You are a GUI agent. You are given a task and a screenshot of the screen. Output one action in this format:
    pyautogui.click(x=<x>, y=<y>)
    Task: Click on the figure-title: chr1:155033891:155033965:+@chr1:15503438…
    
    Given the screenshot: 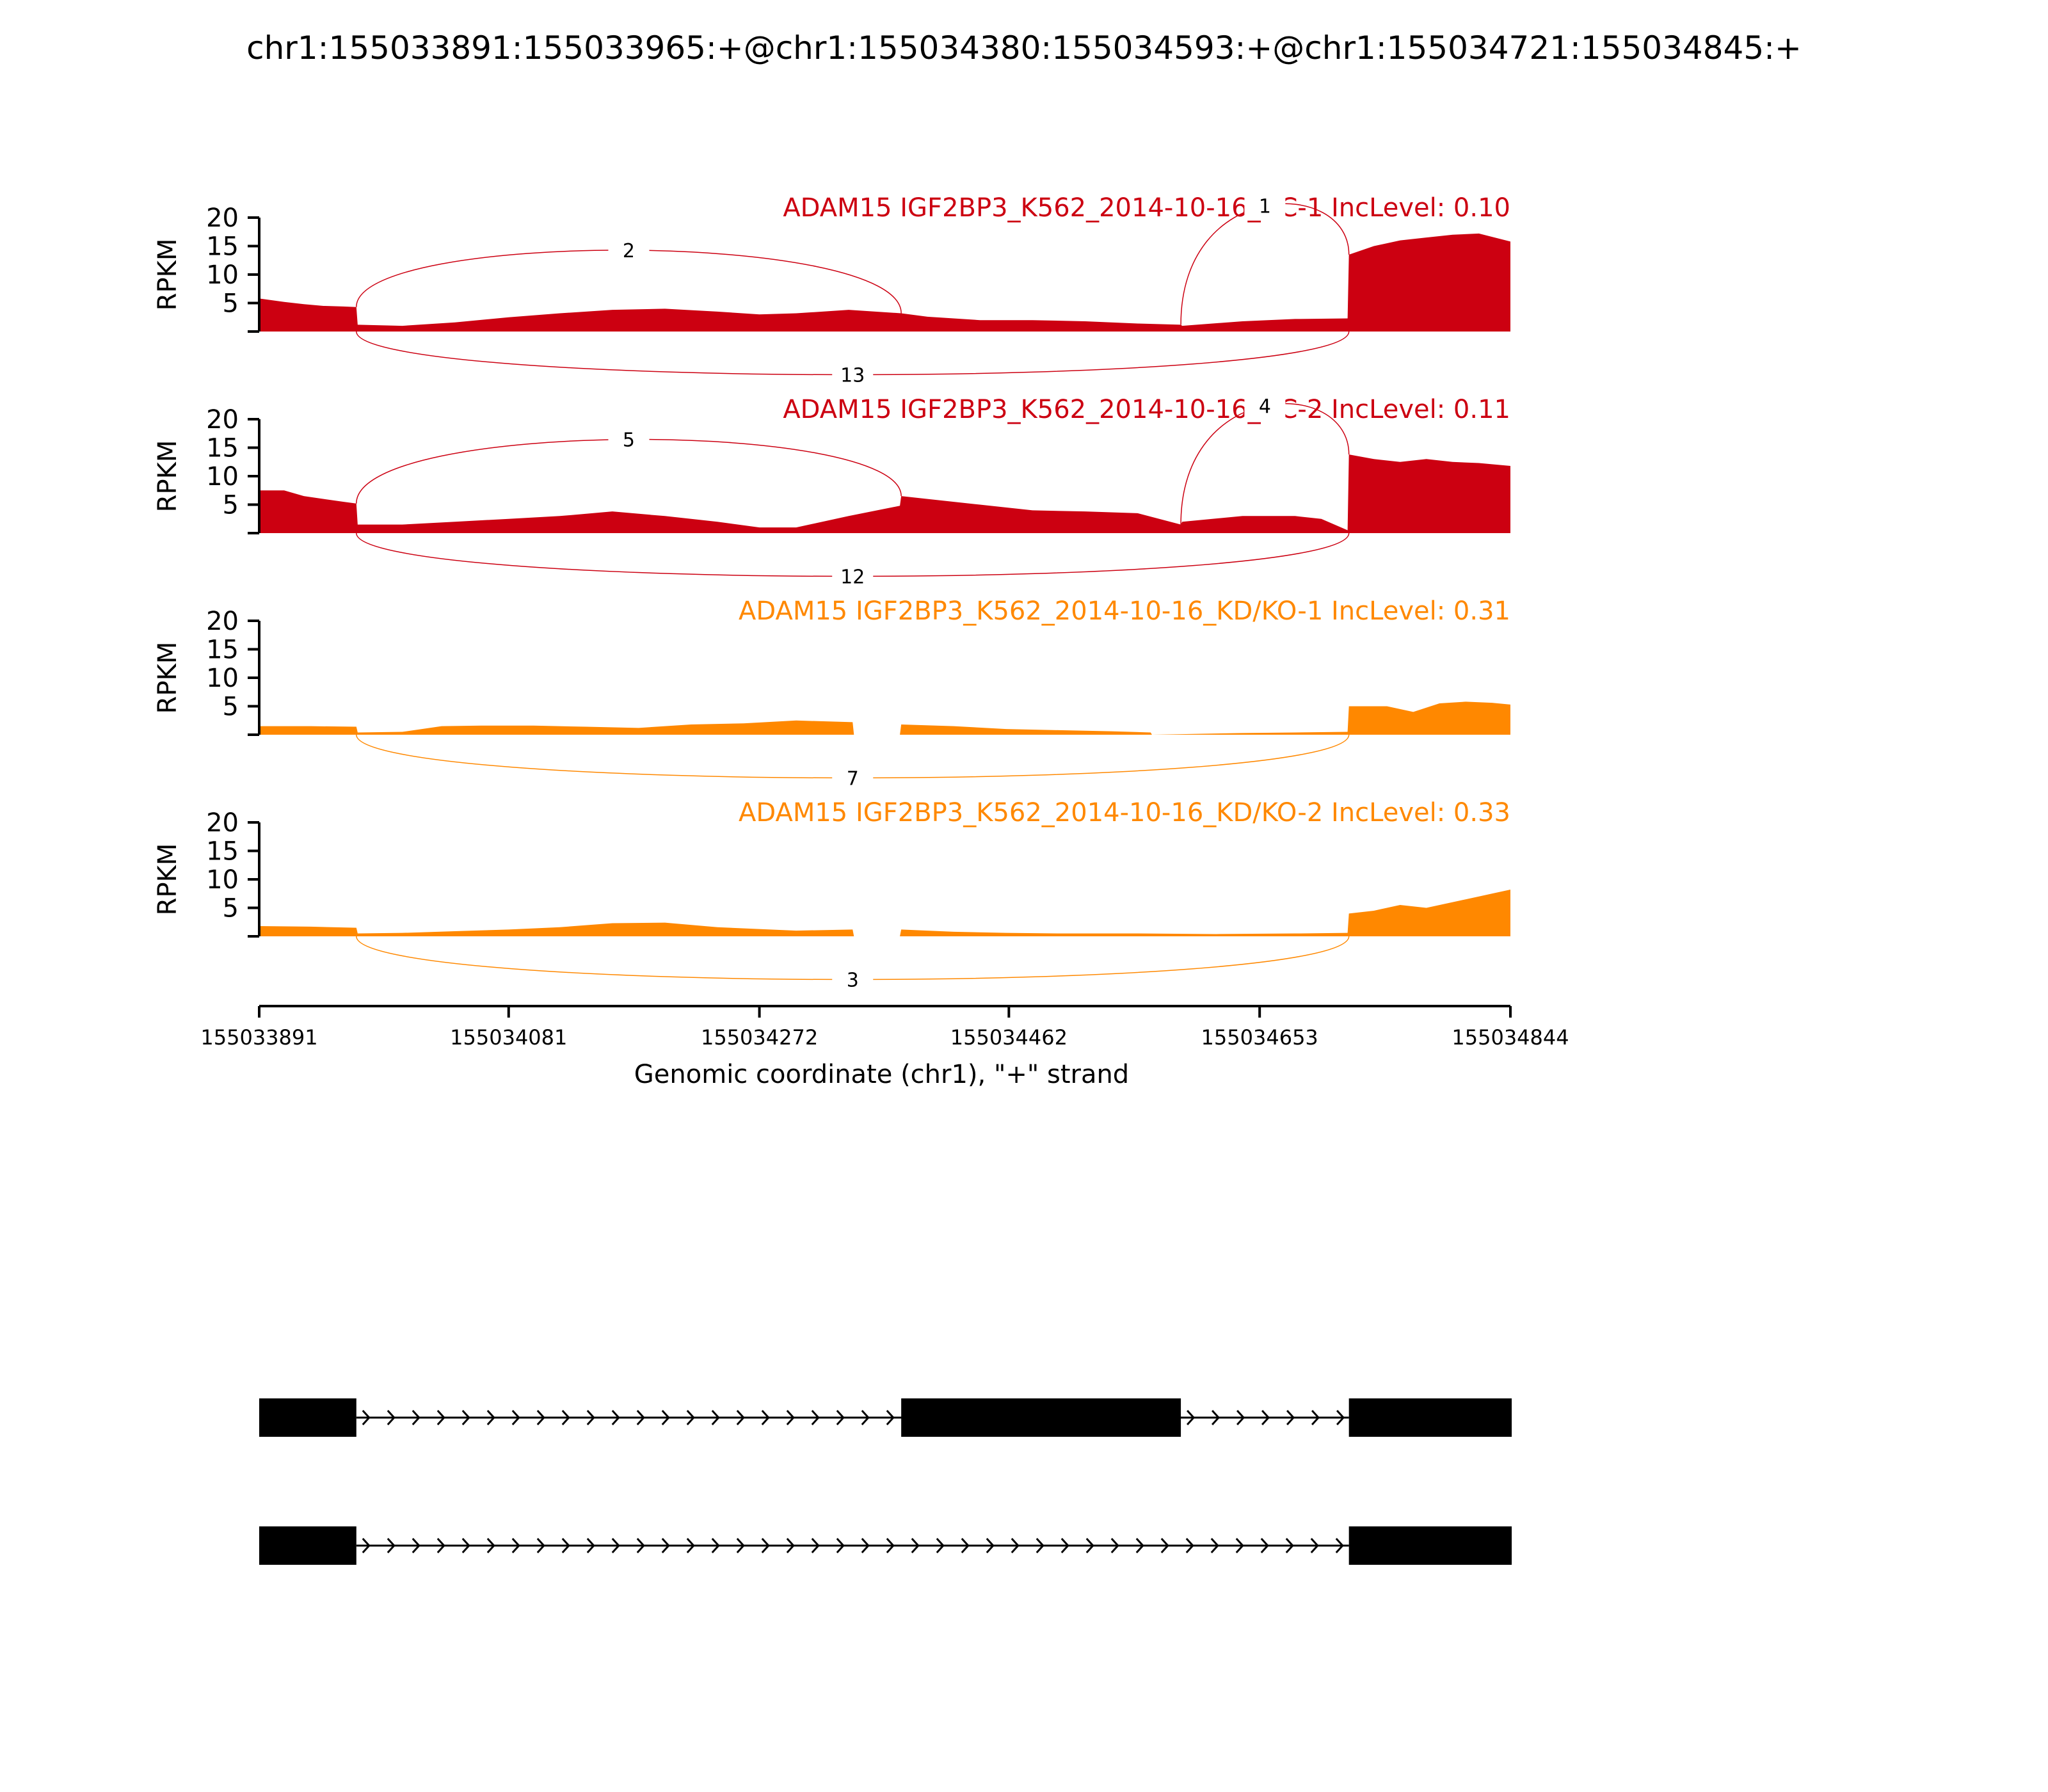 What is the action you would take?
    pyautogui.click(x=1024, y=48)
    